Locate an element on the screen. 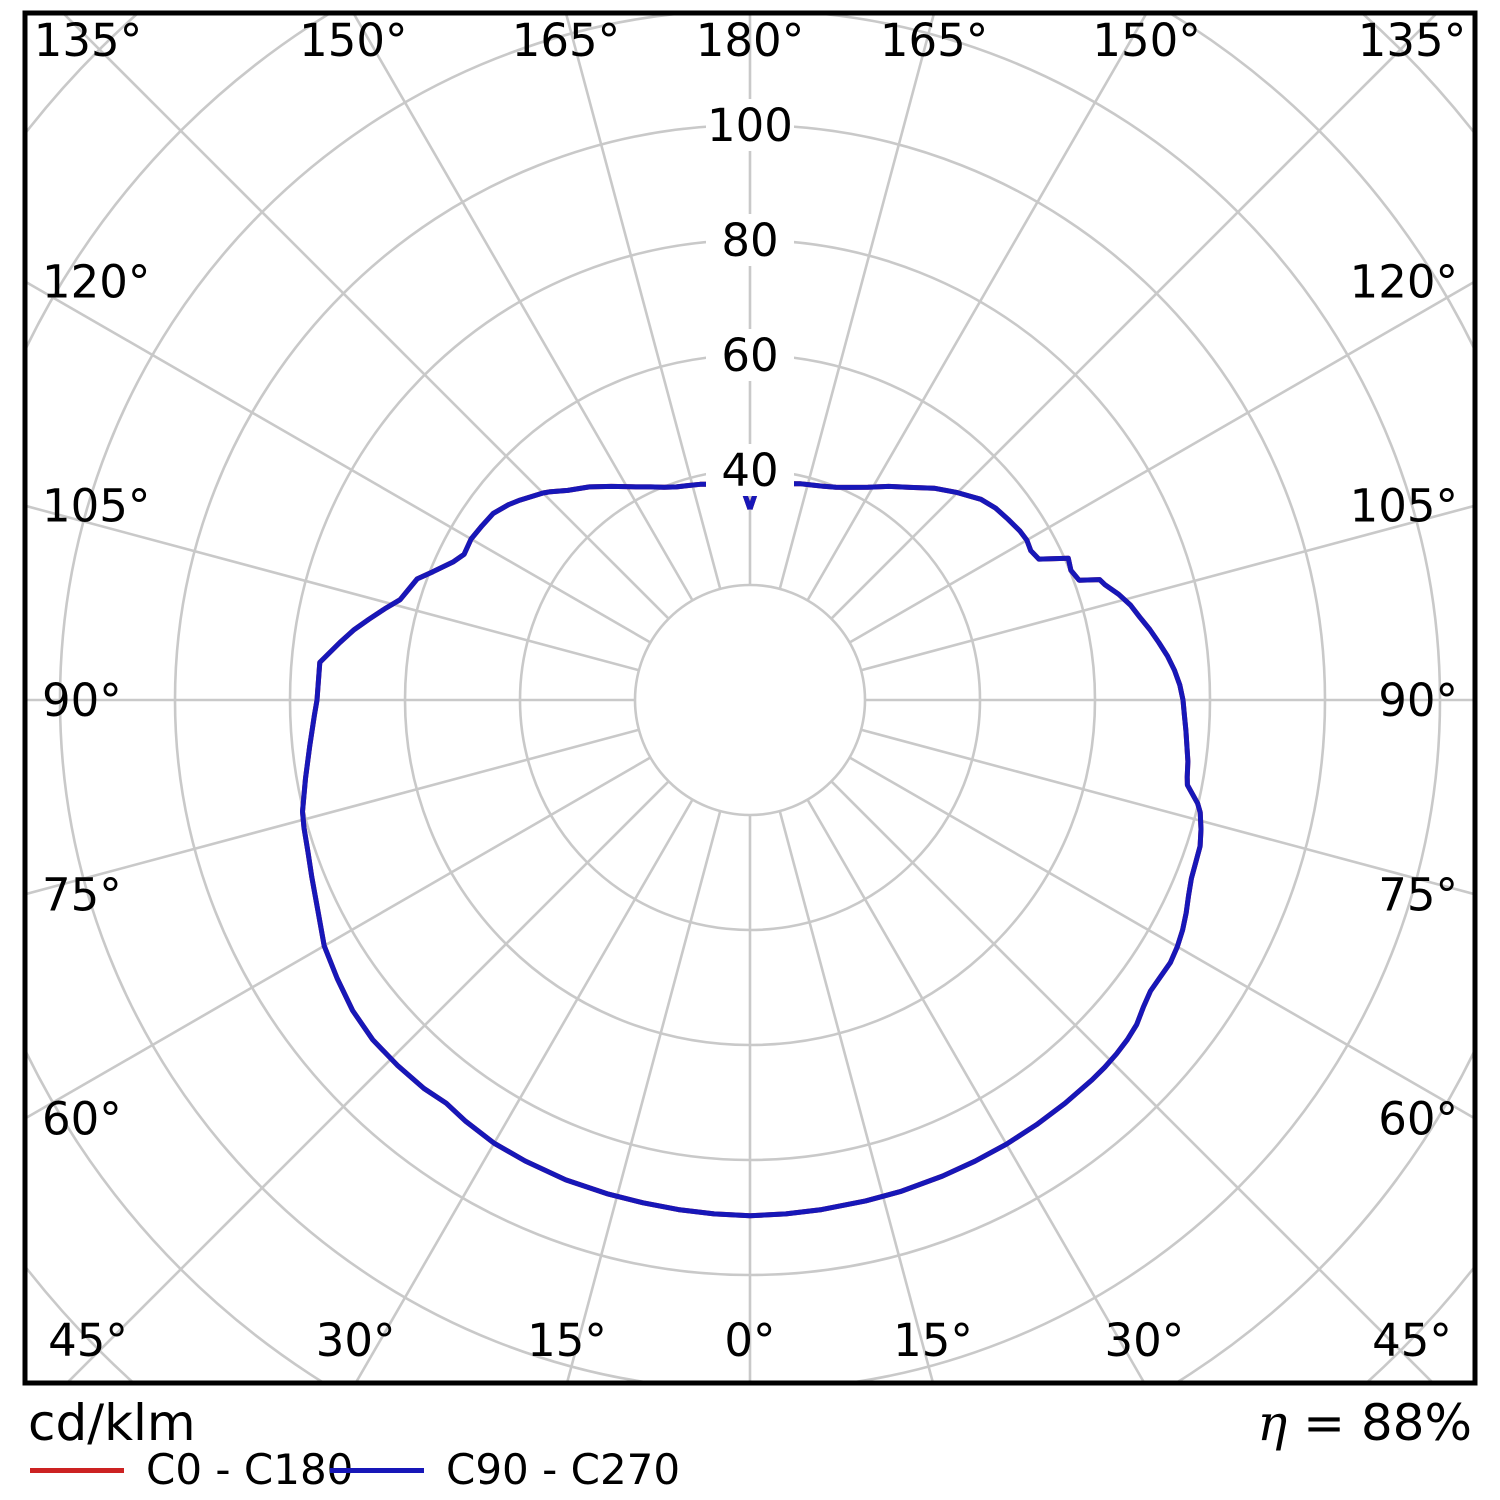 Image resolution: width=1500 pixels, height=1500 pixels. angle-label-L75: 75° is located at coordinates (82, 894).